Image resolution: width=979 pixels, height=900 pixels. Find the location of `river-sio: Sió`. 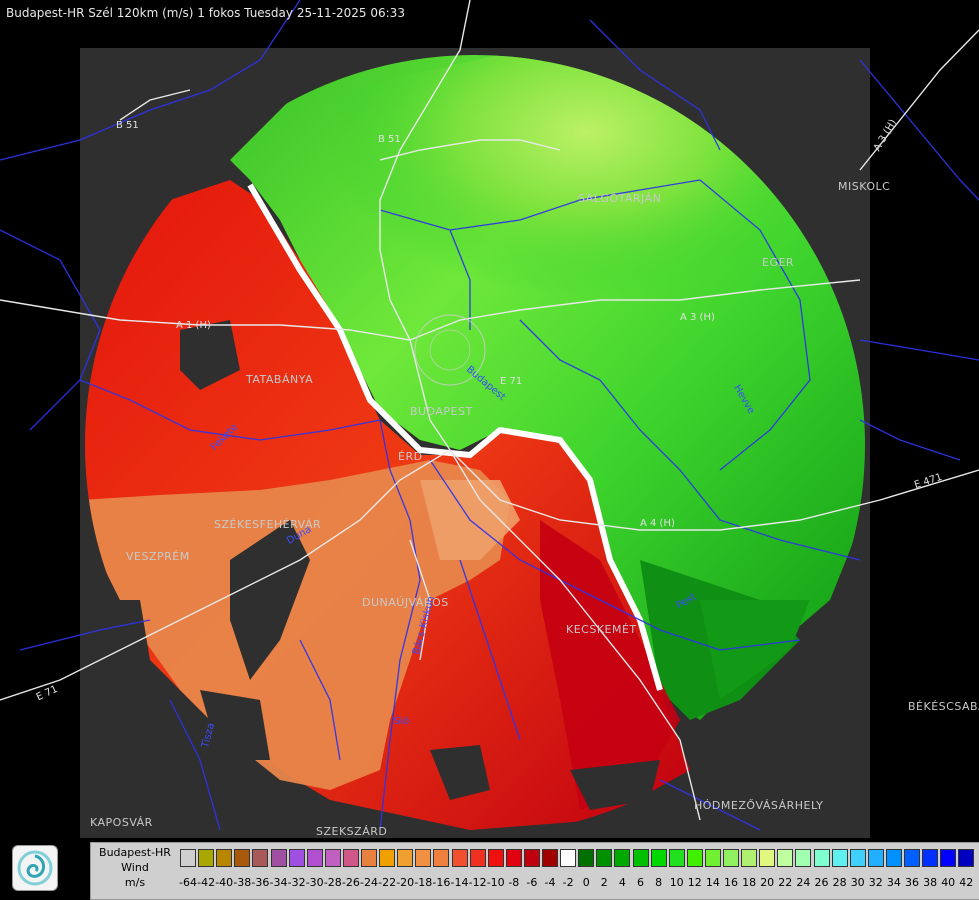

river-sio: Sió is located at coordinates (402, 721).